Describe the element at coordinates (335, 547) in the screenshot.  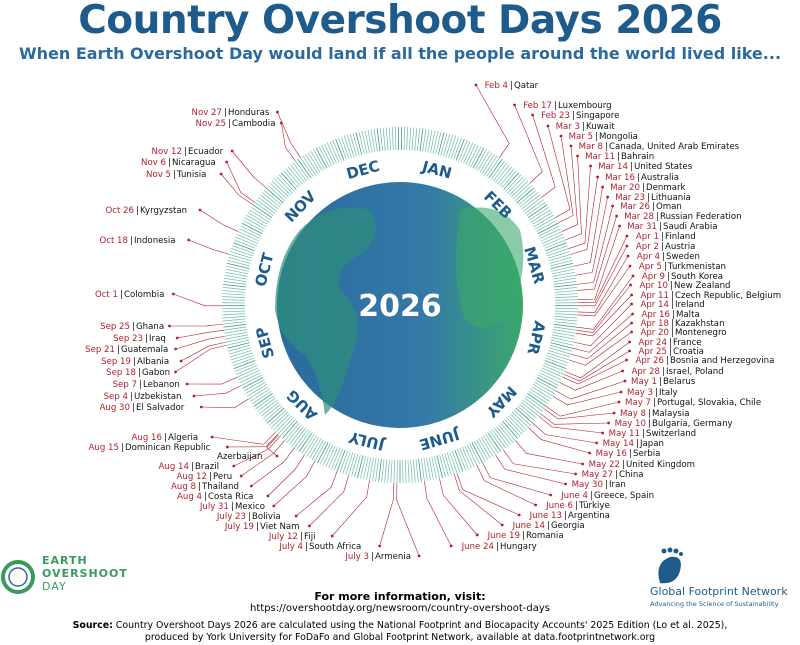
I see `country-name: South Africa` at that location.